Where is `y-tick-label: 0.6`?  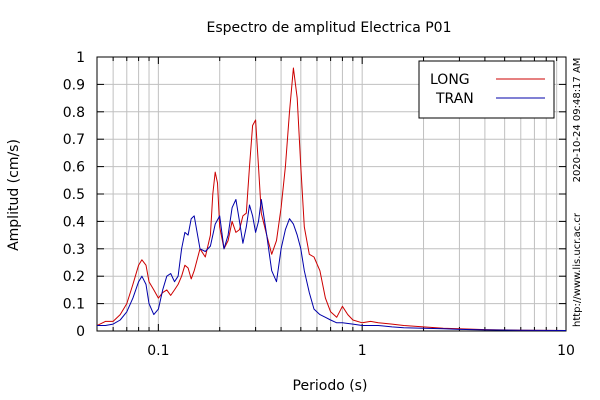
y-tick-label: 0.6 is located at coordinates (74, 168).